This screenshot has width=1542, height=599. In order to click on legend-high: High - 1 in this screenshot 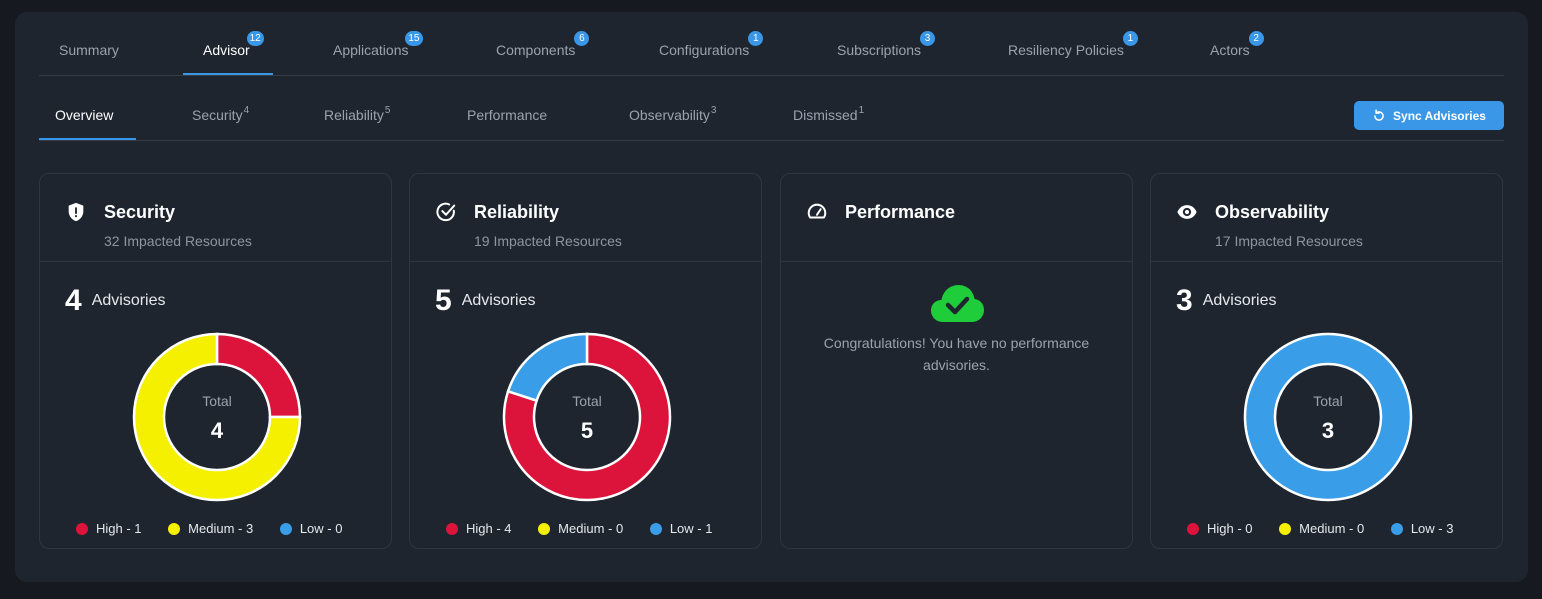, I will do `click(109, 528)`.